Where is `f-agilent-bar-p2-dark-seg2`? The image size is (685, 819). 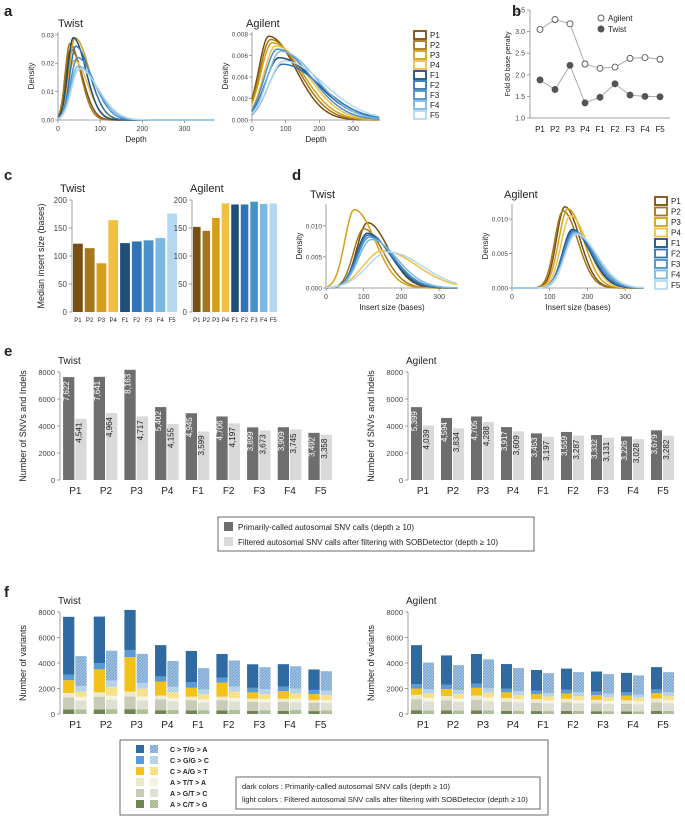
f-agilent-bar-p2-dark-seg2 is located at coordinates (446, 698).